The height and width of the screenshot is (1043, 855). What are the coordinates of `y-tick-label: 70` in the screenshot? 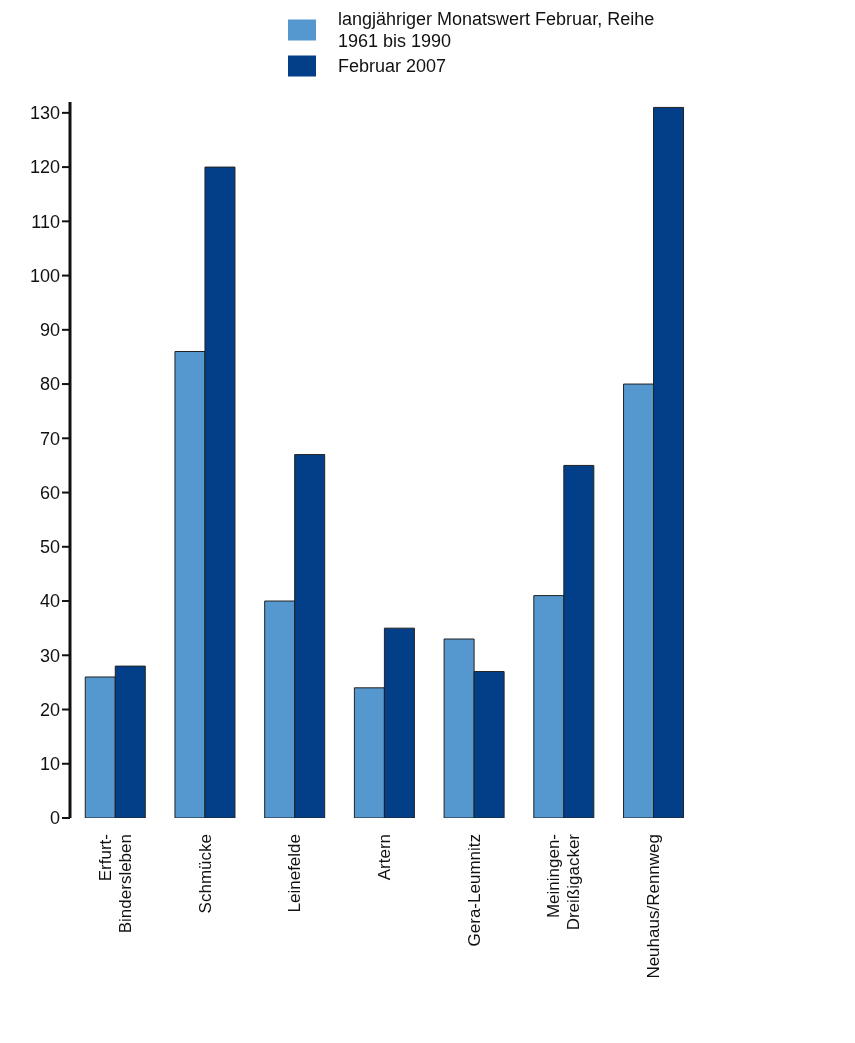 It's located at (49, 438).